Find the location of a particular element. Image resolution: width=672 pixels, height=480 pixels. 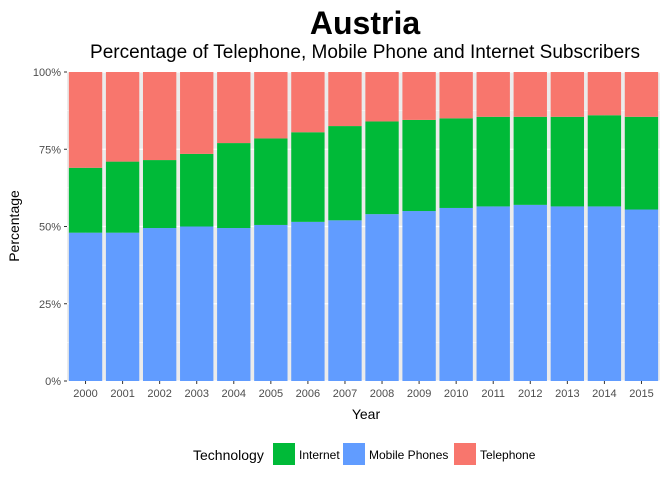

bar-mobile-phones-2014 is located at coordinates (604, 293).